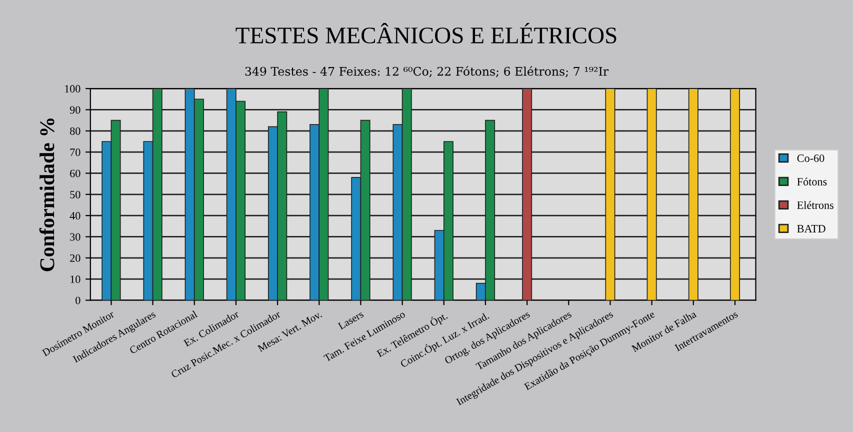 The image size is (853, 432). I want to click on y-tick-label: 30, so click(75, 237).